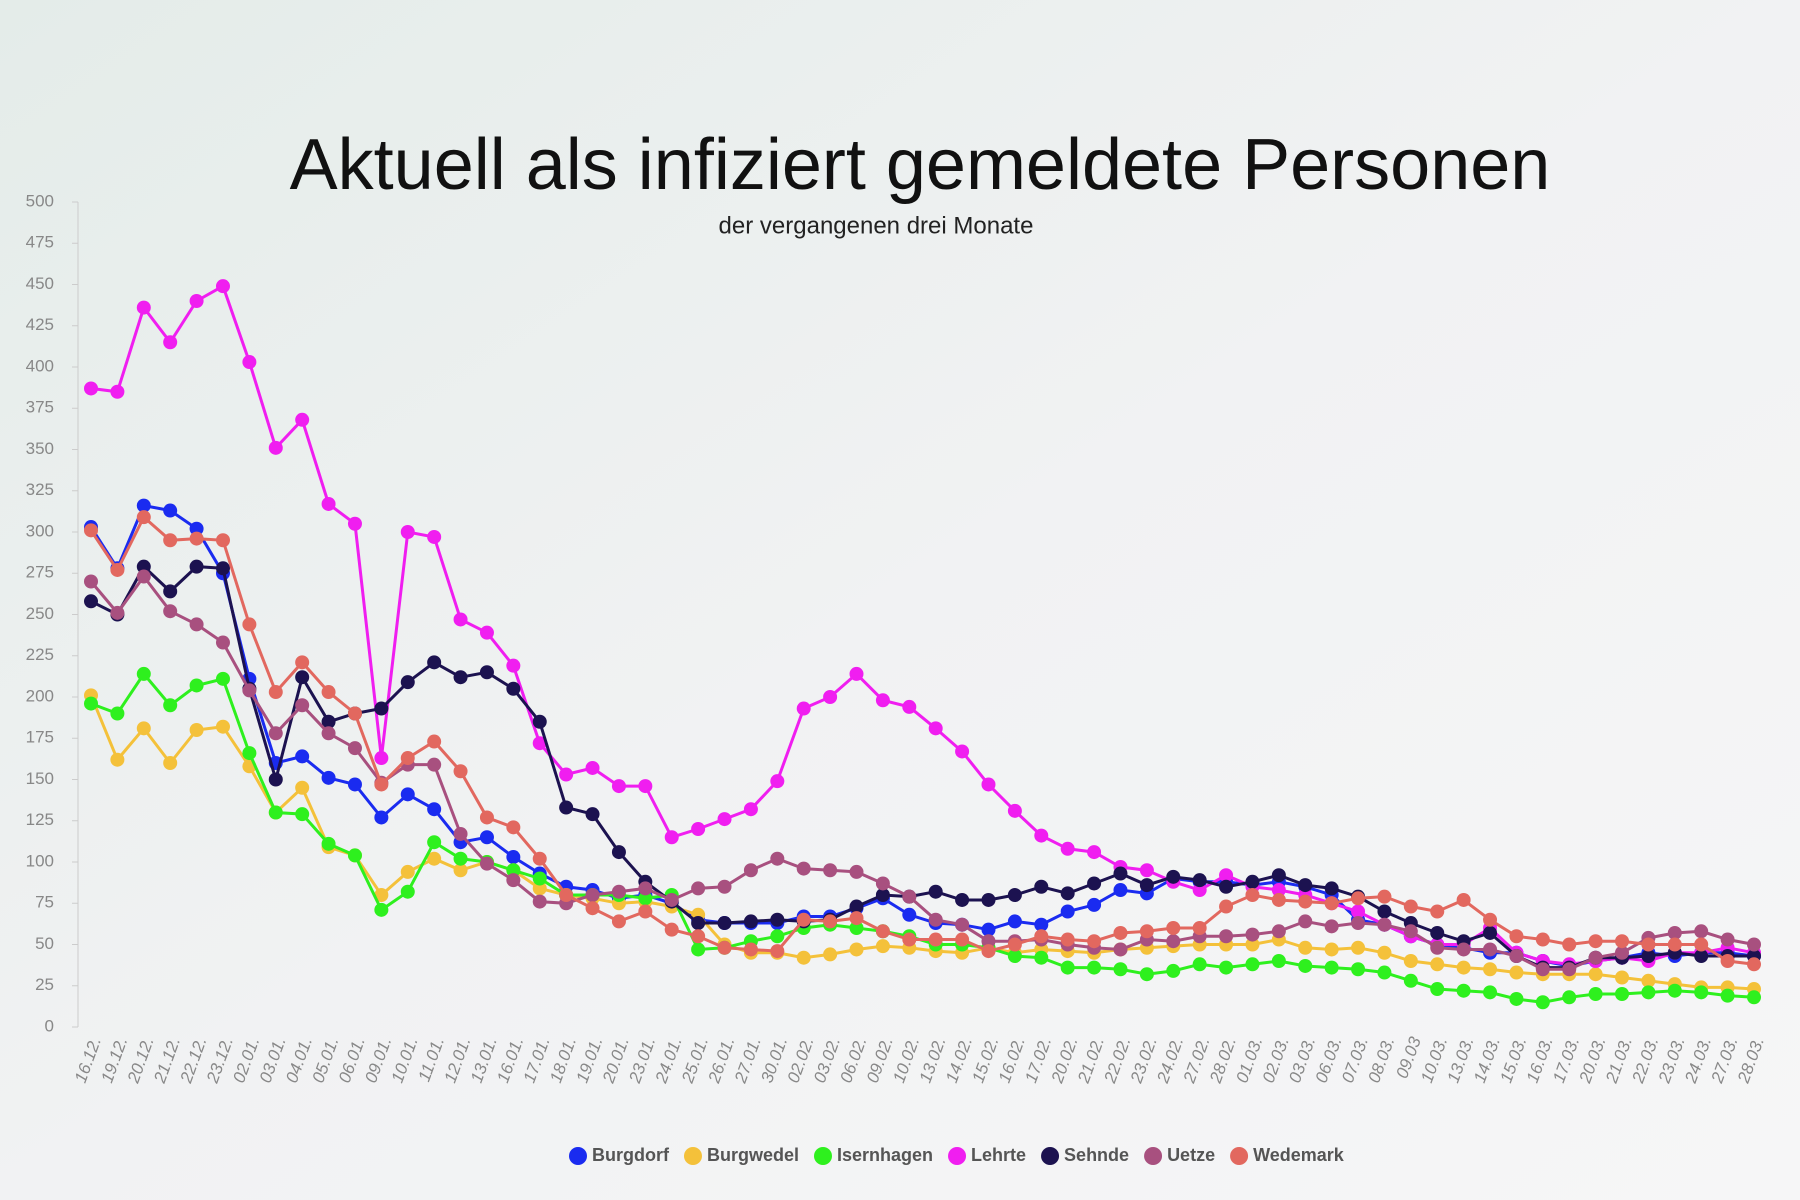  I want to click on y-tick-label: 425, so click(40, 324).